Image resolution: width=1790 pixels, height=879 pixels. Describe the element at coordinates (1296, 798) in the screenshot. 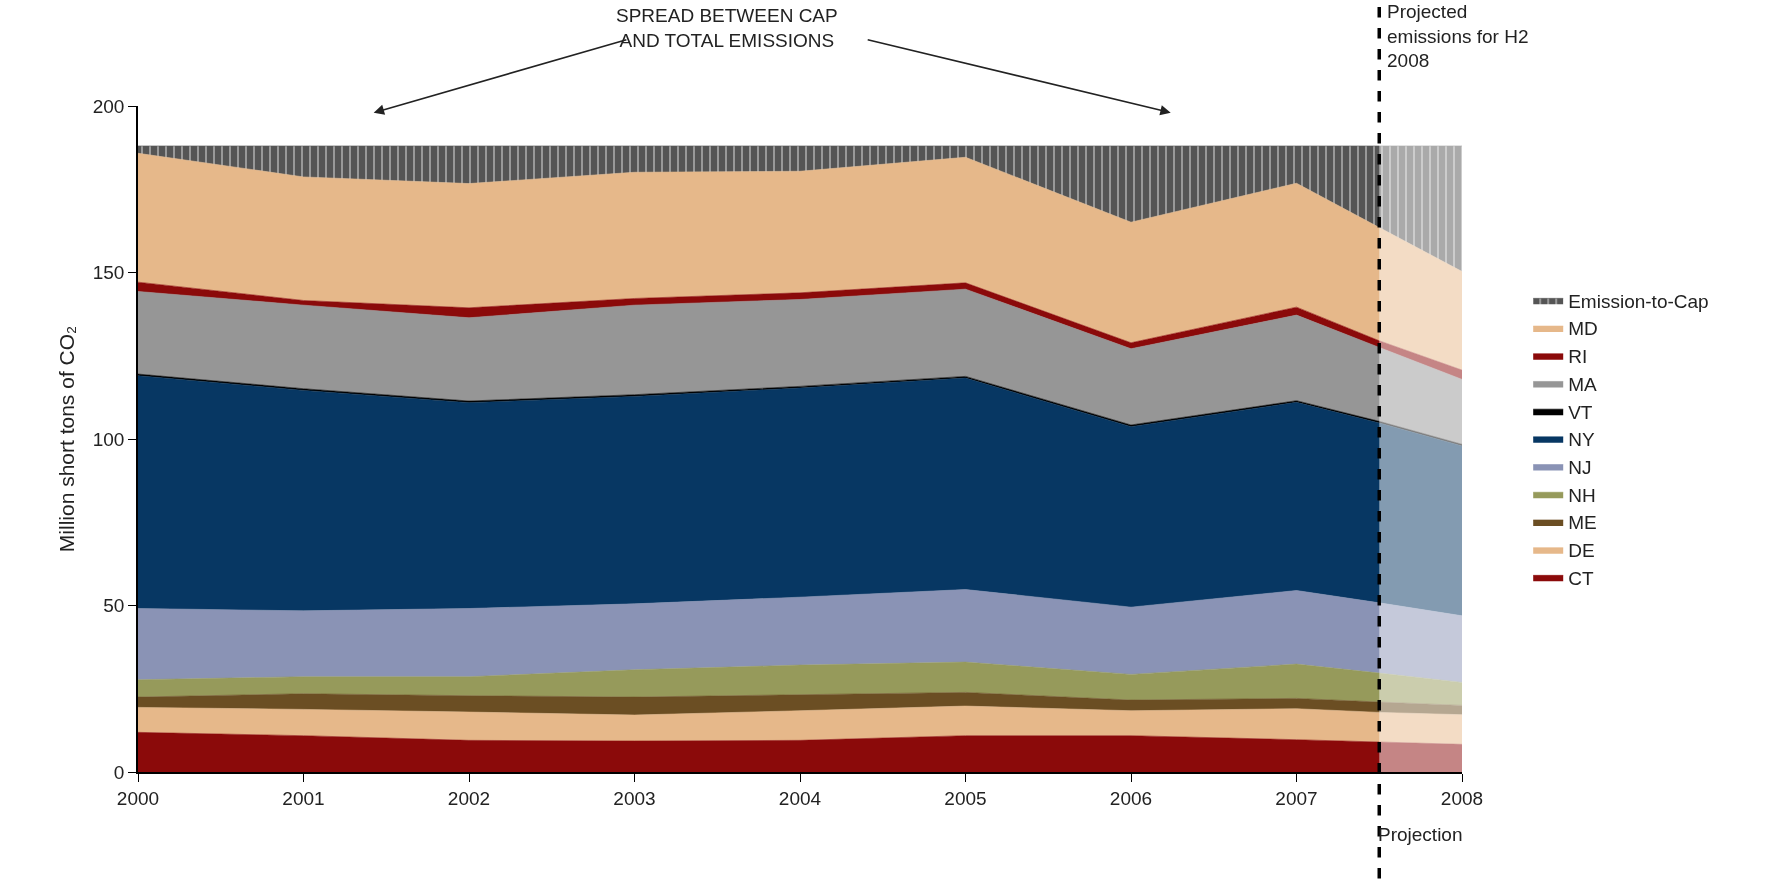

I see `x-tick-label: 2007` at that location.